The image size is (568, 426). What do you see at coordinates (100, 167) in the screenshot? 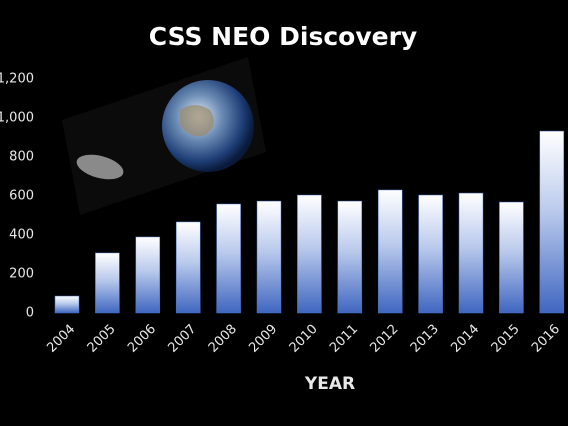
I see `asteroid` at bounding box center [100, 167].